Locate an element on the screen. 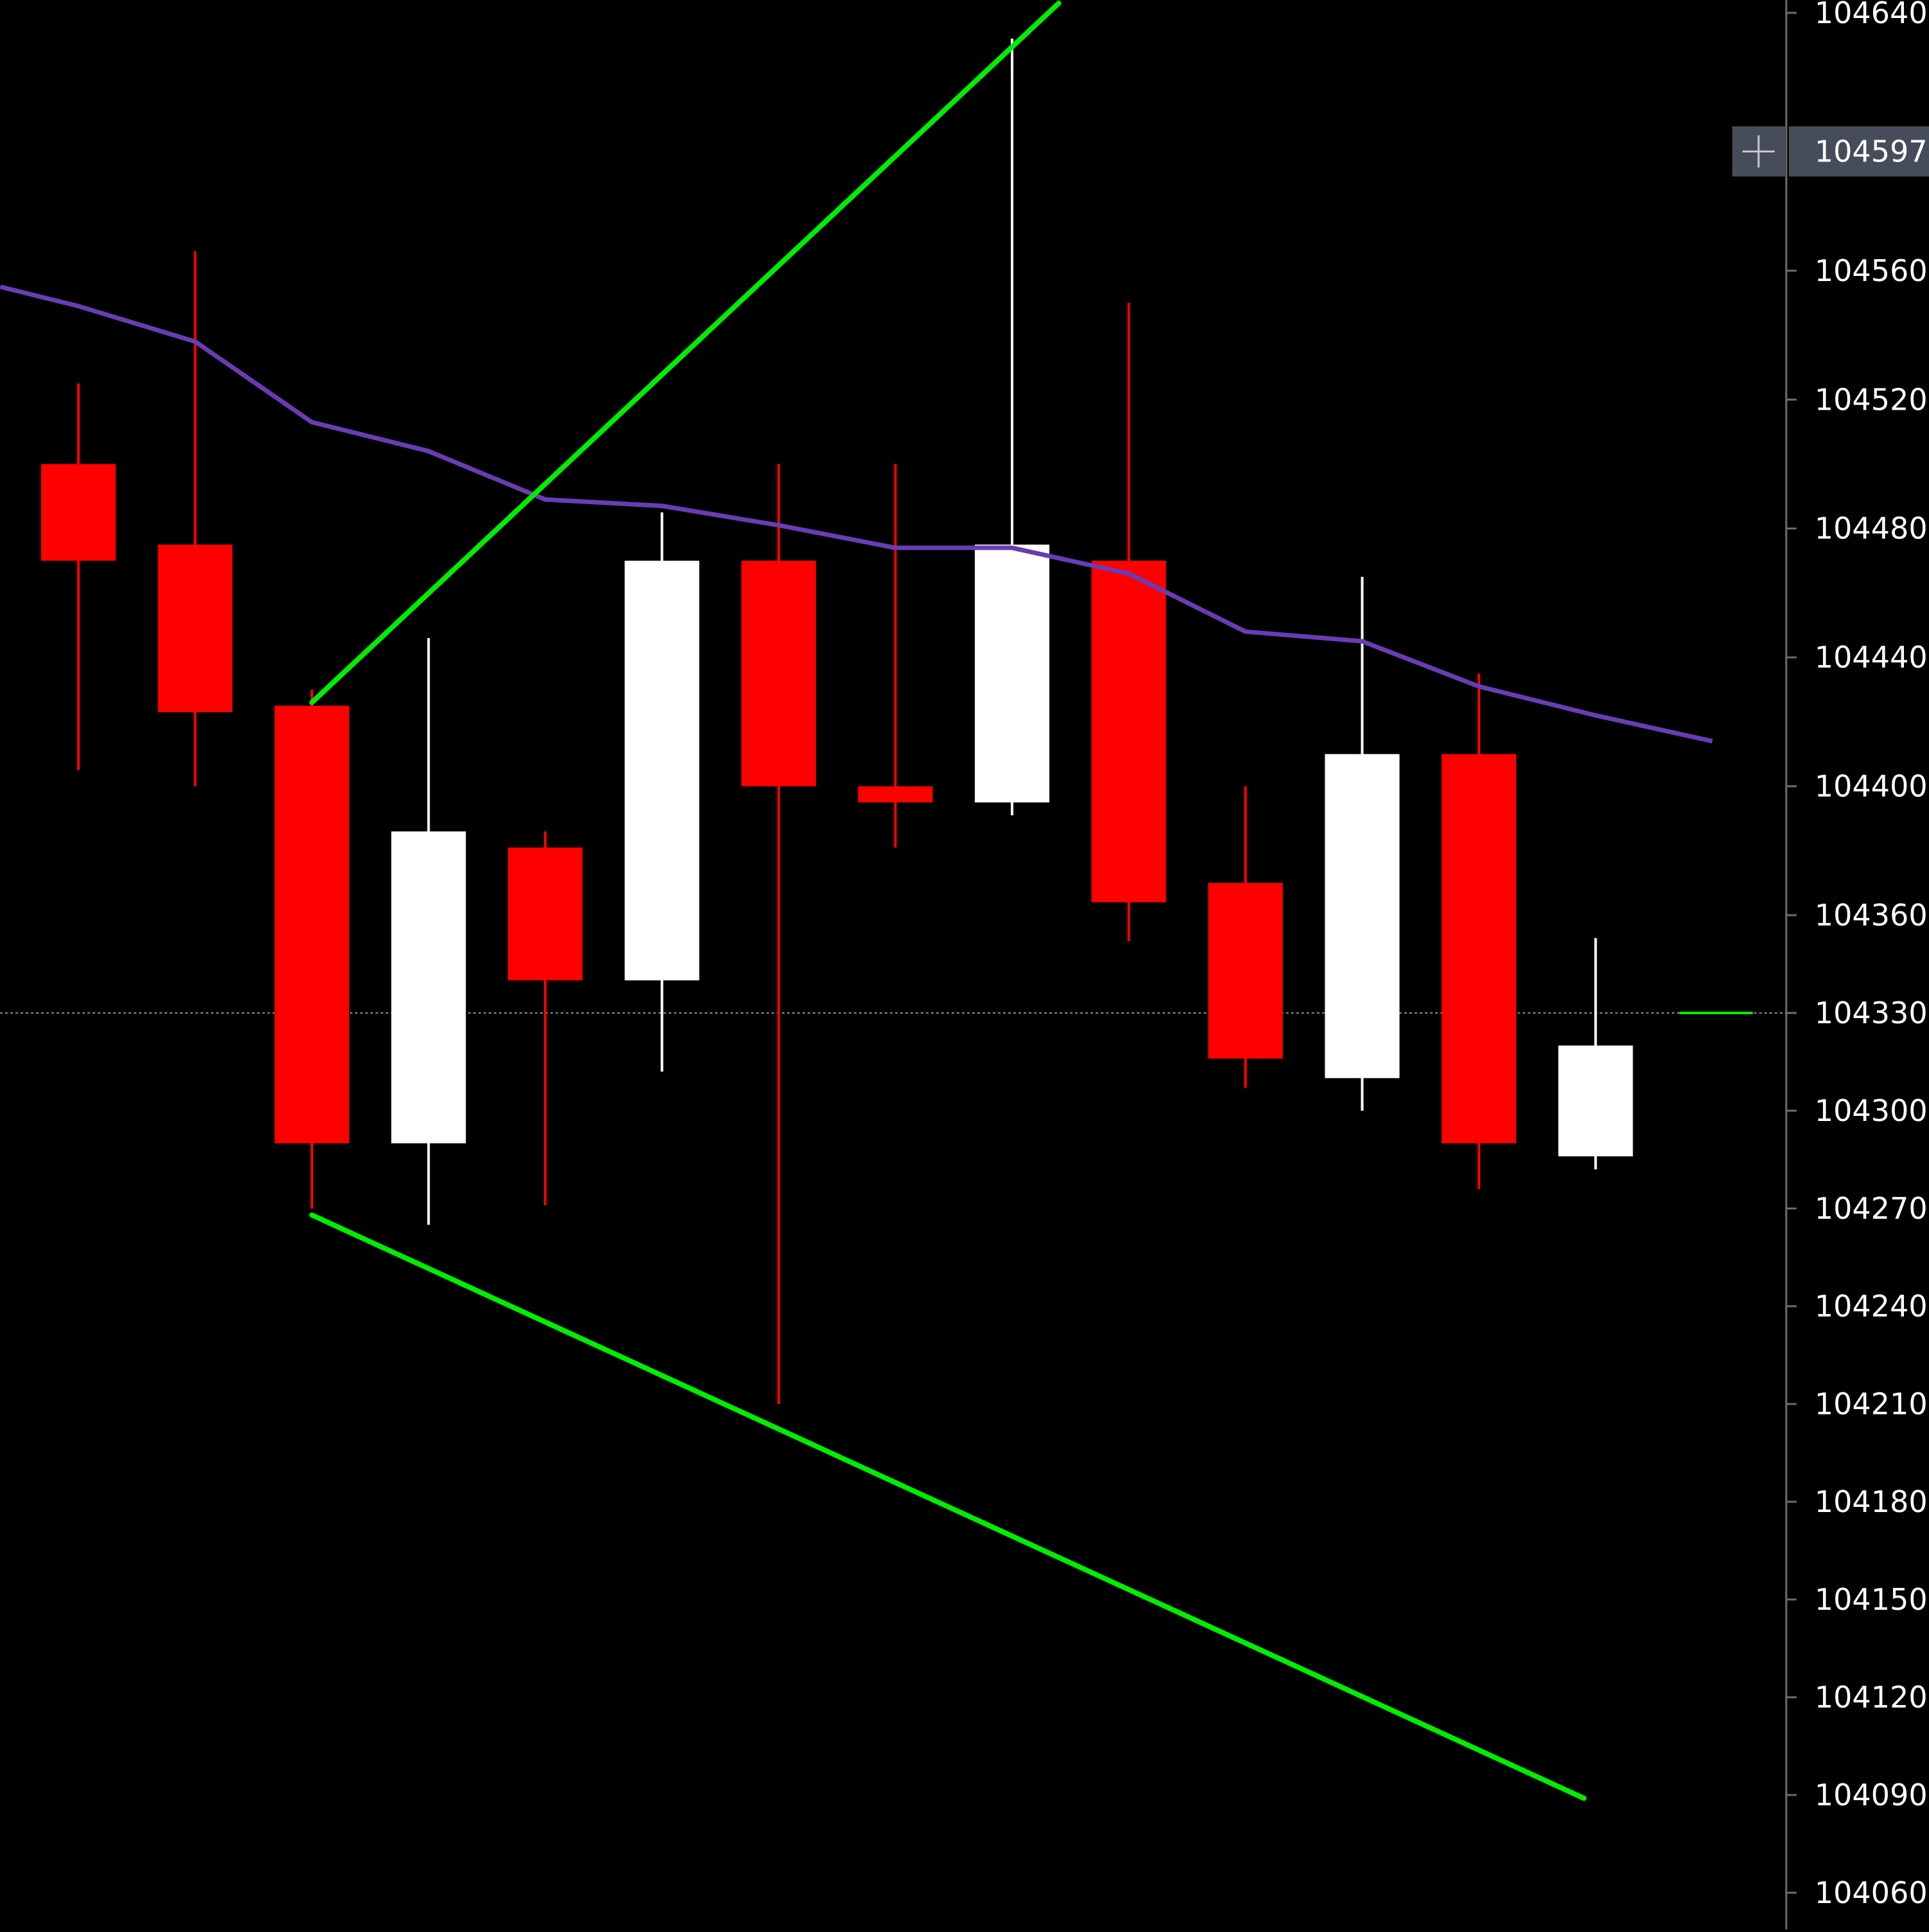 The height and width of the screenshot is (1932, 1929). price-tick-label: 104360. is located at coordinates (1872, 915).